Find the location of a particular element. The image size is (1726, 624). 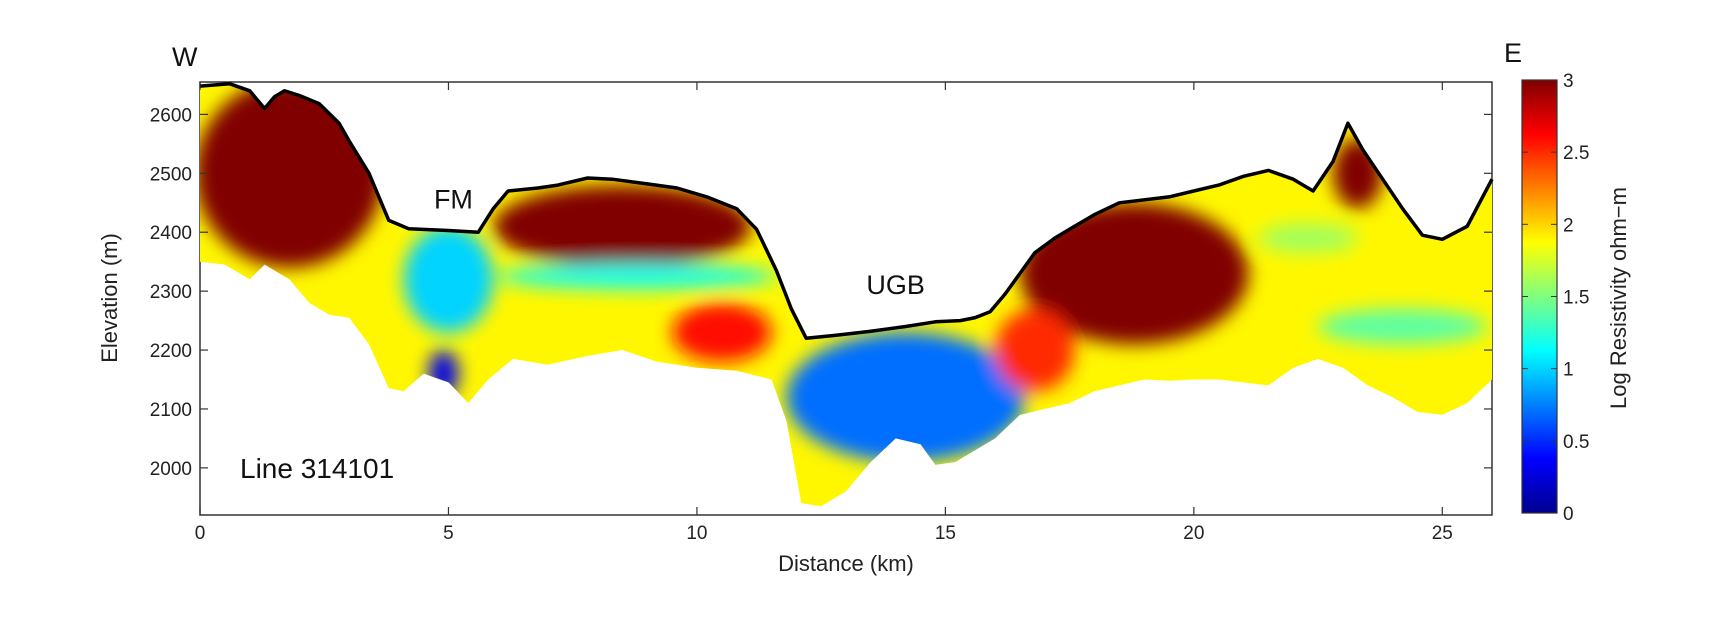

y-tick-label: 2600 is located at coordinates (171, 115).